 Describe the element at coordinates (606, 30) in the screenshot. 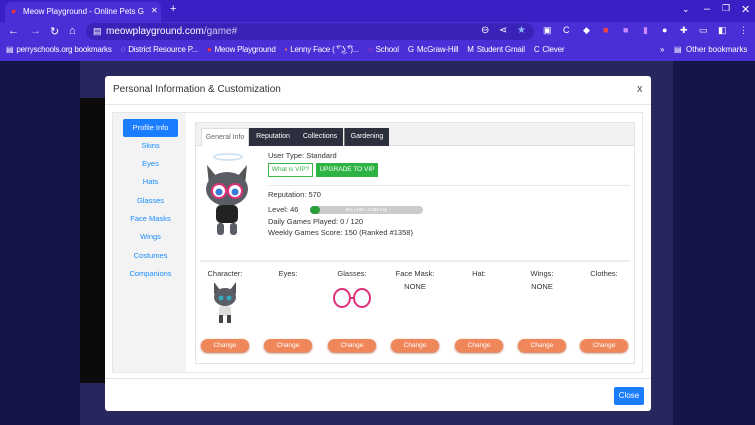

I see `extension-book-icon: ■` at that location.